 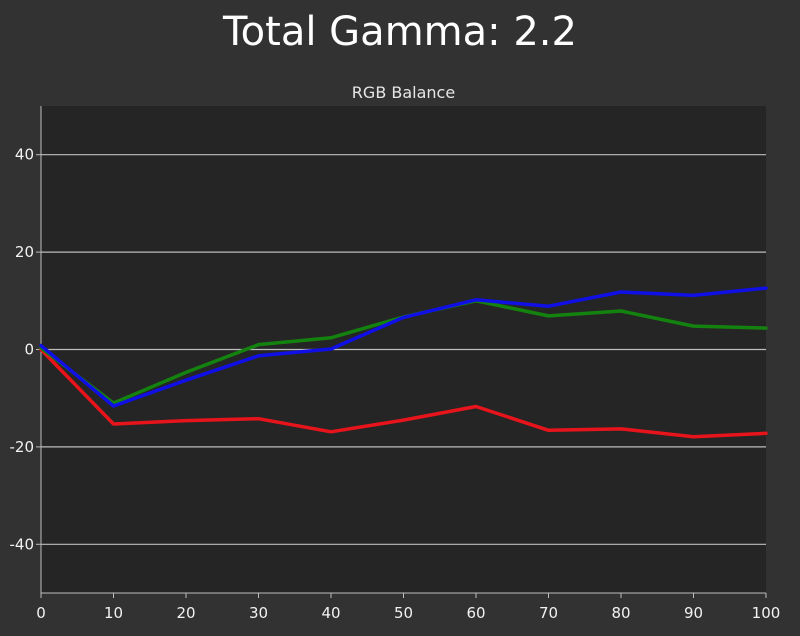 I want to click on x-tick-label-3: 30, so click(x=258, y=613).